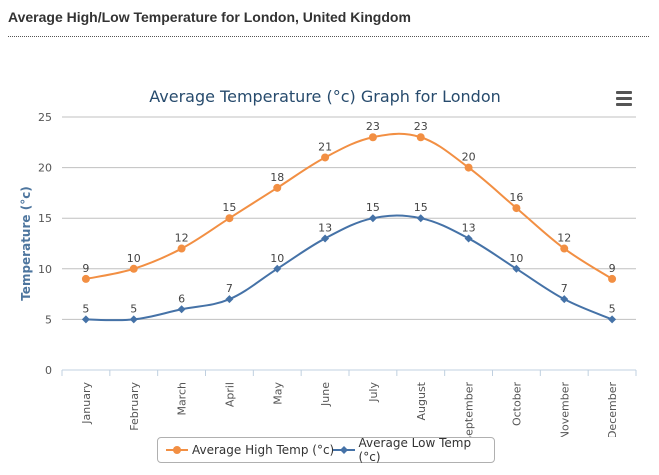 This screenshot has width=659, height=475. Describe the element at coordinates (134, 406) in the screenshot. I see `x-tick-label: February` at that location.